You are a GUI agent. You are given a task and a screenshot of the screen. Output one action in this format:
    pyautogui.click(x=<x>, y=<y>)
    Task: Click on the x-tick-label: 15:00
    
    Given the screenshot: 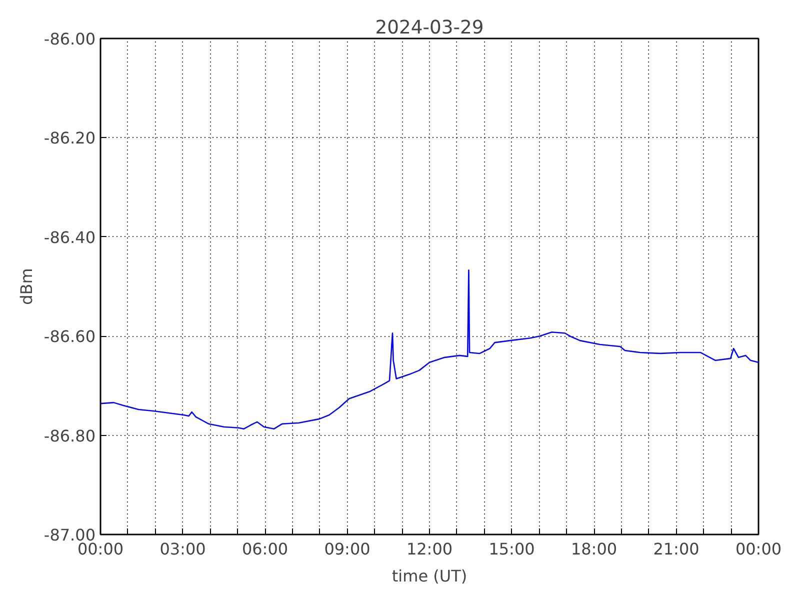 What is the action you would take?
    pyautogui.click(x=511, y=549)
    